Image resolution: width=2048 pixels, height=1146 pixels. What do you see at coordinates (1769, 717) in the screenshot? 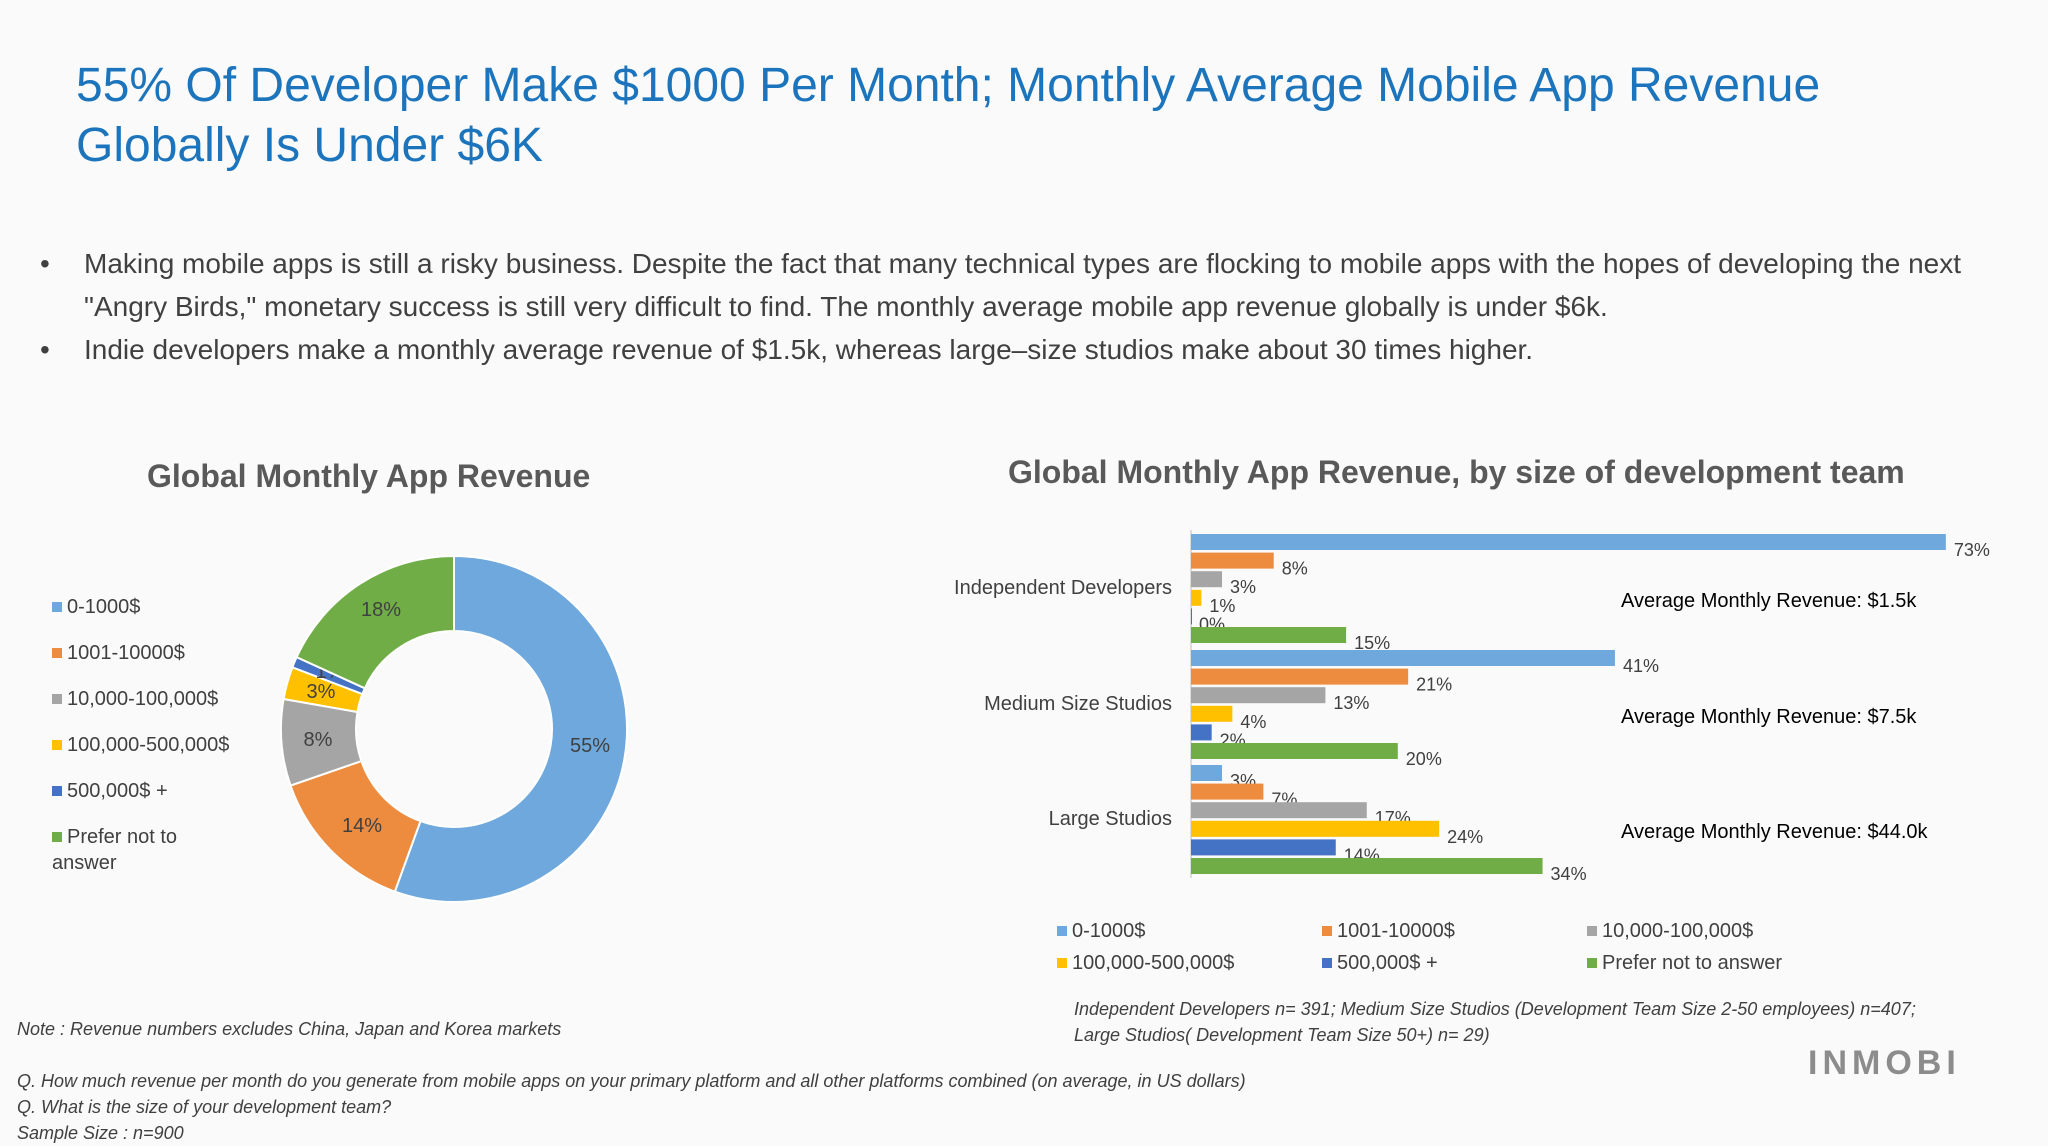
I see `average-revenue-annotation: Average Monthly Revenue: $7.5k` at bounding box center [1769, 717].